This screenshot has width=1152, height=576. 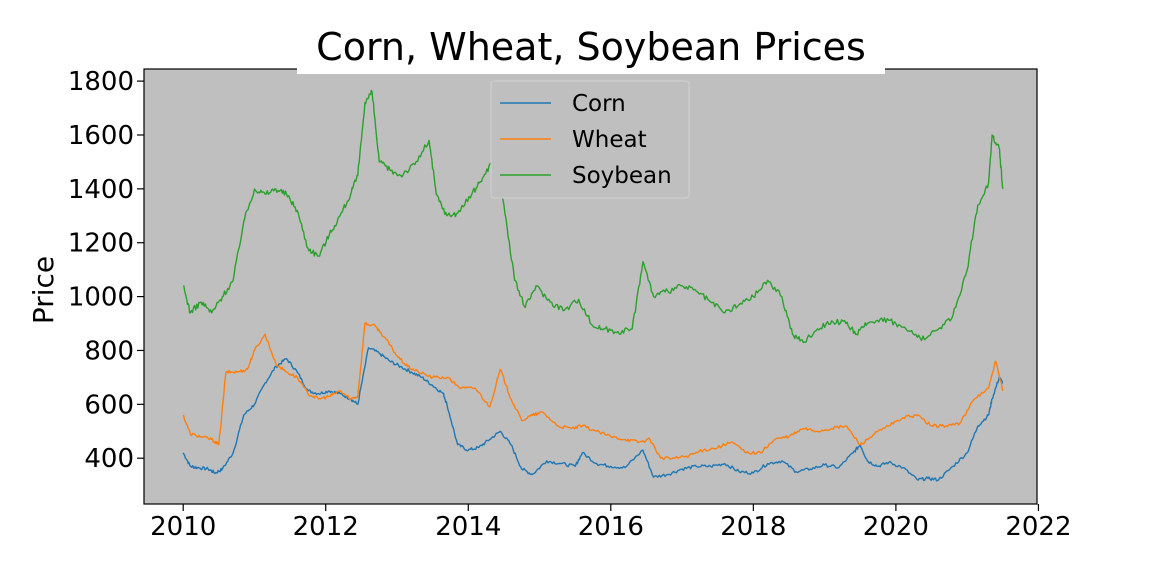 I want to click on x-tick-label: 2012, so click(x=326, y=527).